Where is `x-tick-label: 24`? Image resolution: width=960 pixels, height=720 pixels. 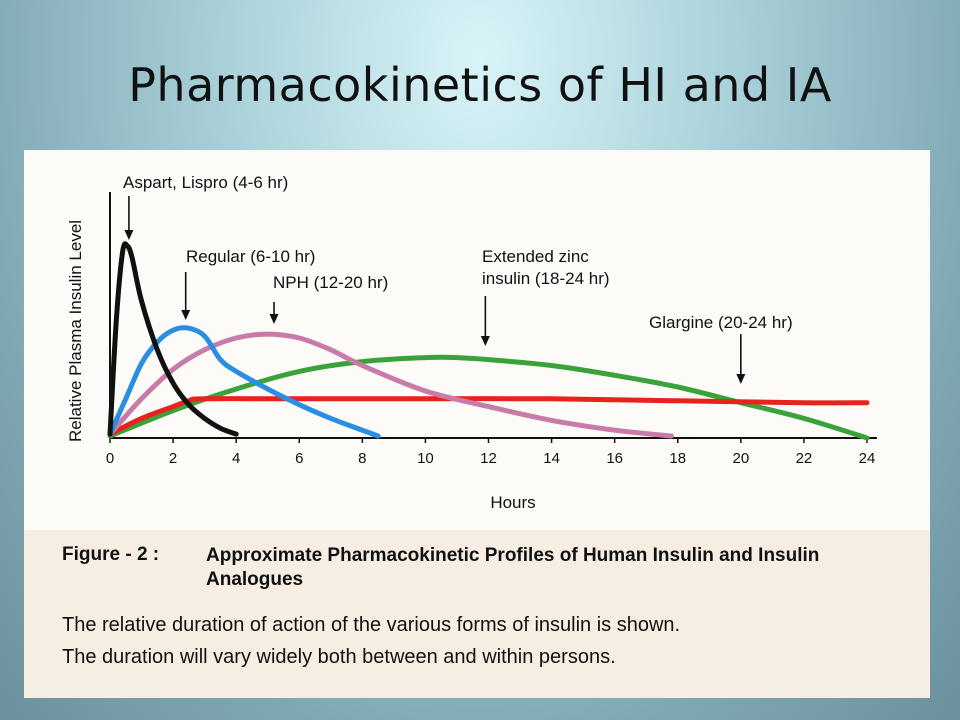 x-tick-label: 24 is located at coordinates (867, 458).